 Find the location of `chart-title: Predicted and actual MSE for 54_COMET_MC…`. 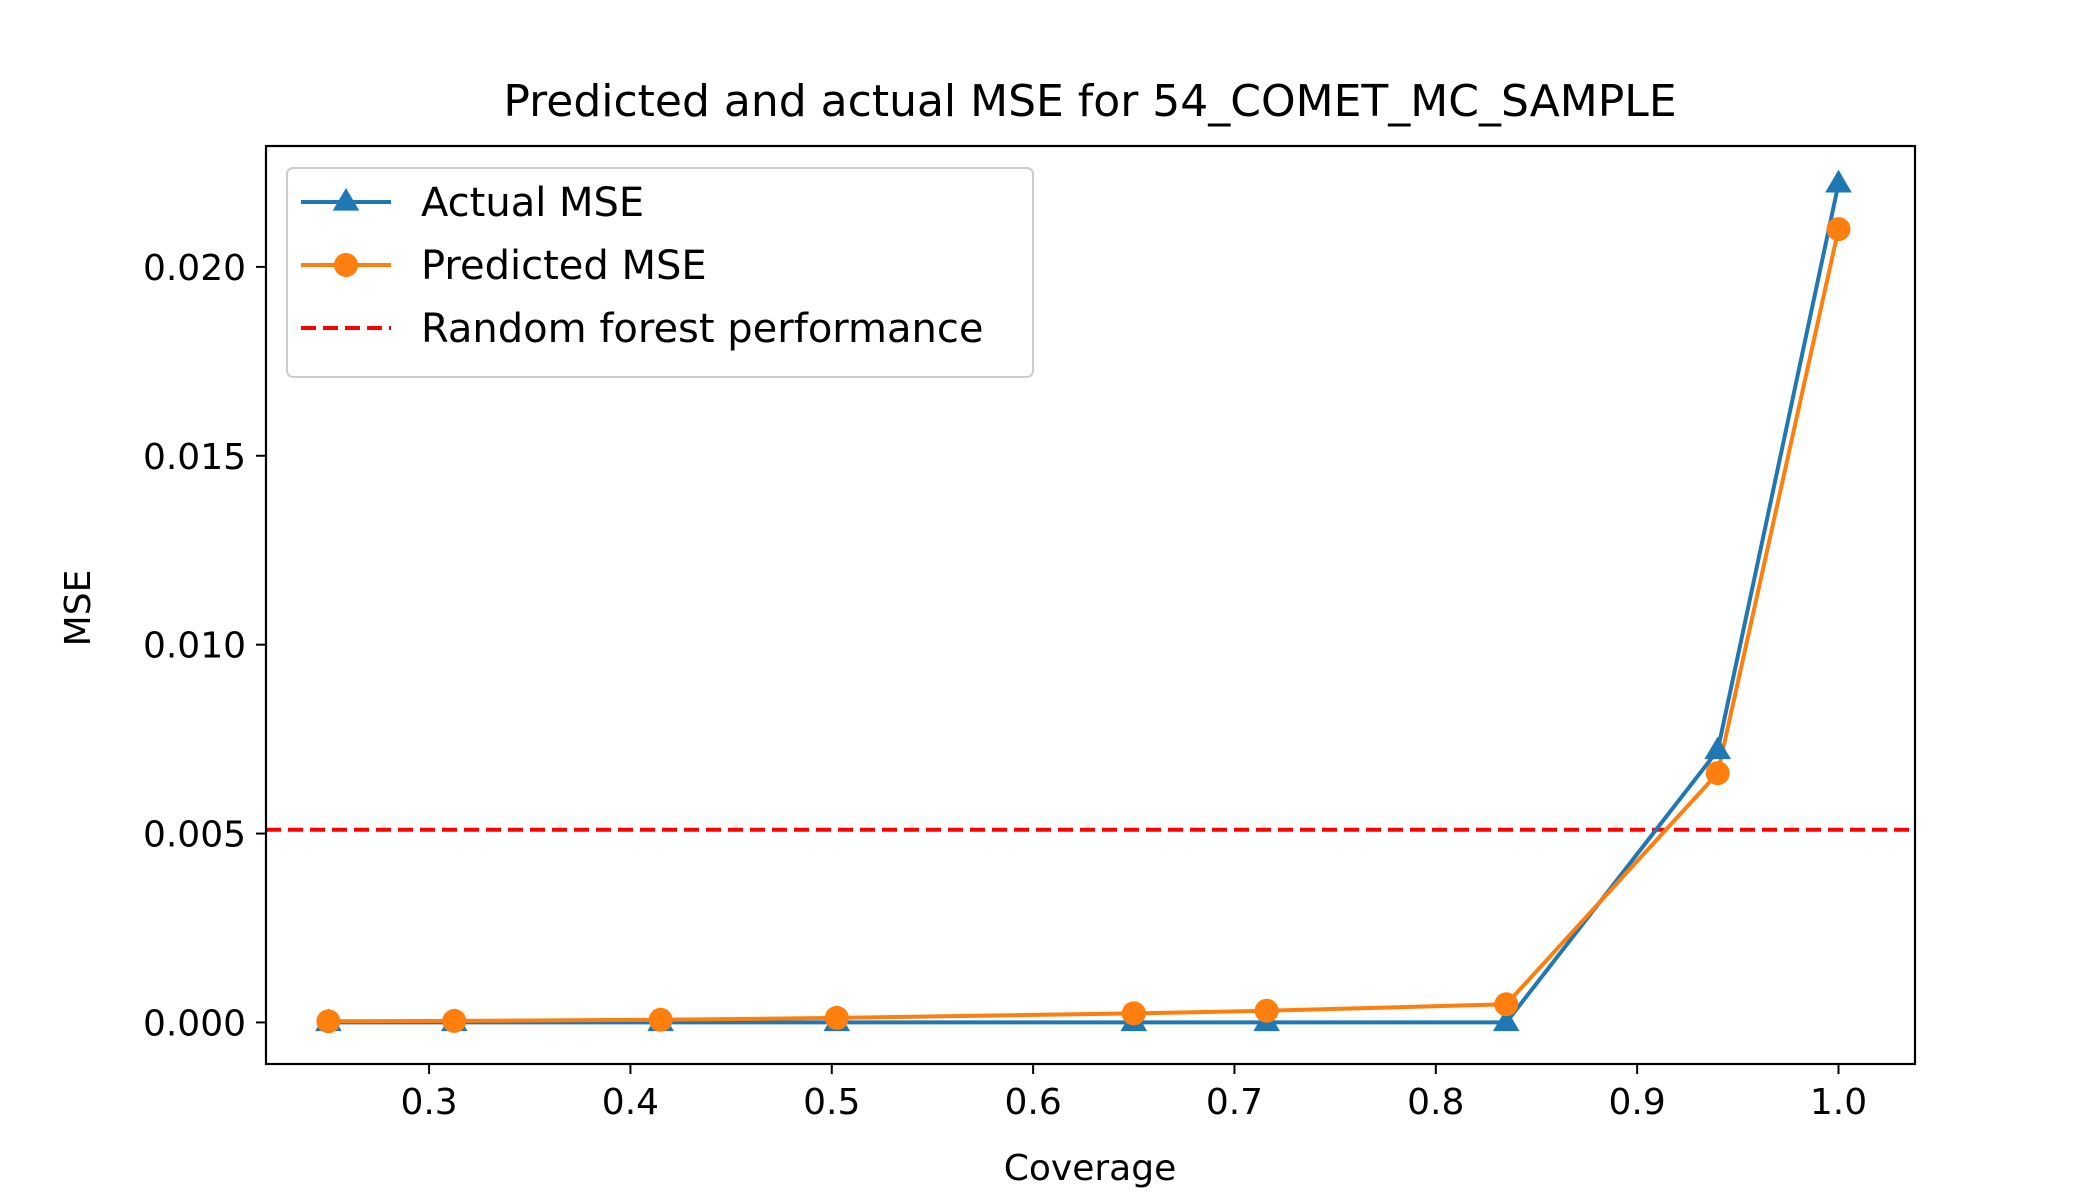

chart-title: Predicted and actual MSE for 54_COMET_MC… is located at coordinates (1089, 101).